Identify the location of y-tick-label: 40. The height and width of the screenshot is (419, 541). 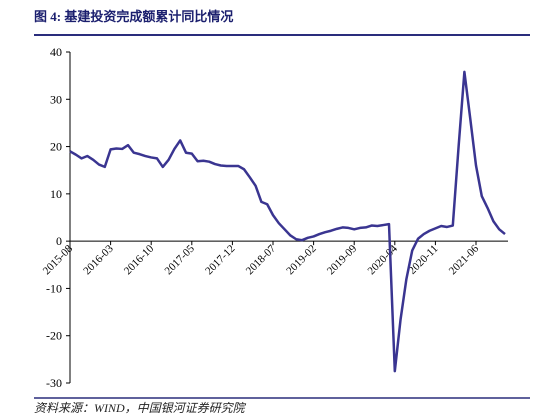
(56, 52).